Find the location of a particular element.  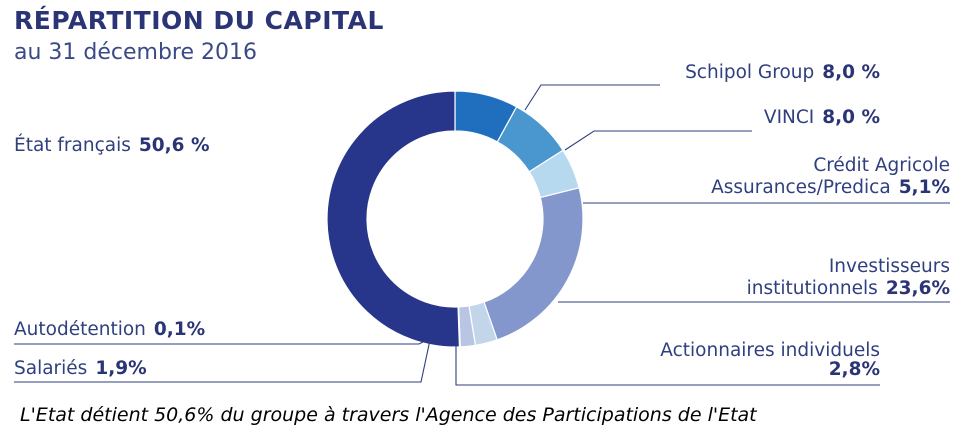

label-text-etat: État français is located at coordinates (72, 145).